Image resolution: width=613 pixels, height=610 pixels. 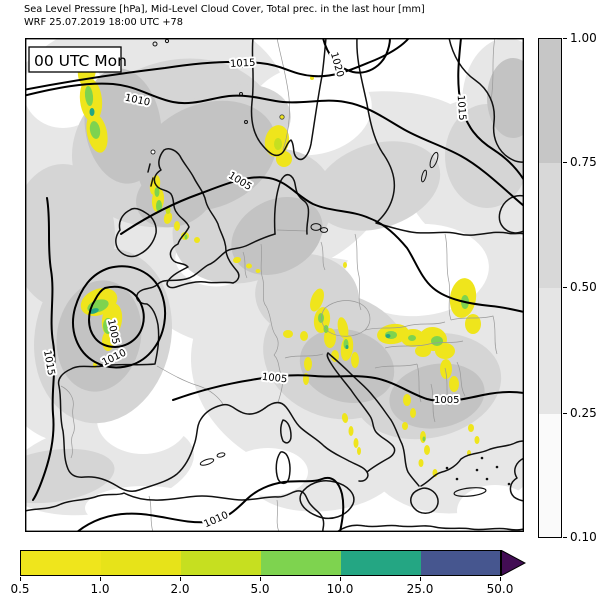 I want to click on contour-1005-low-closed, so click(x=116, y=316).